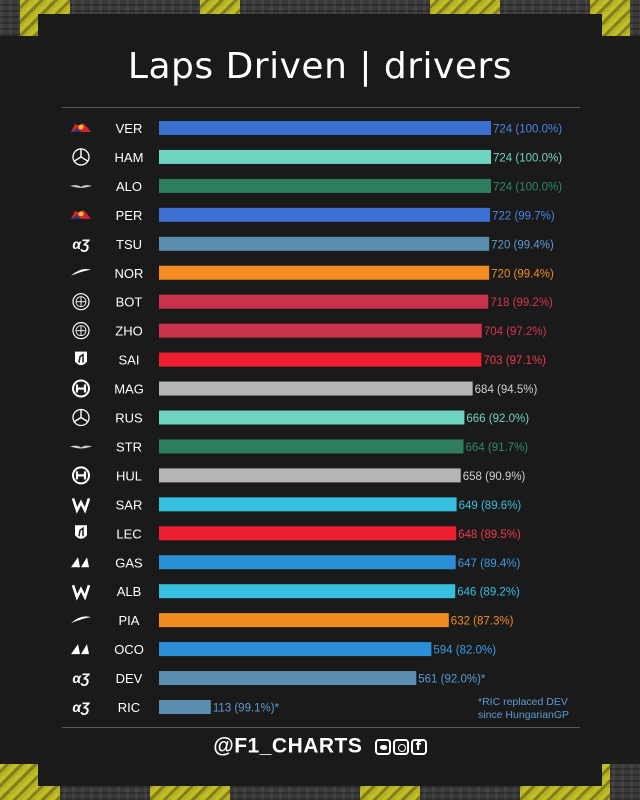 Image resolution: width=640 pixels, height=800 pixels. I want to click on driver-row: ALB 646 (89.2%), so click(295, 592).